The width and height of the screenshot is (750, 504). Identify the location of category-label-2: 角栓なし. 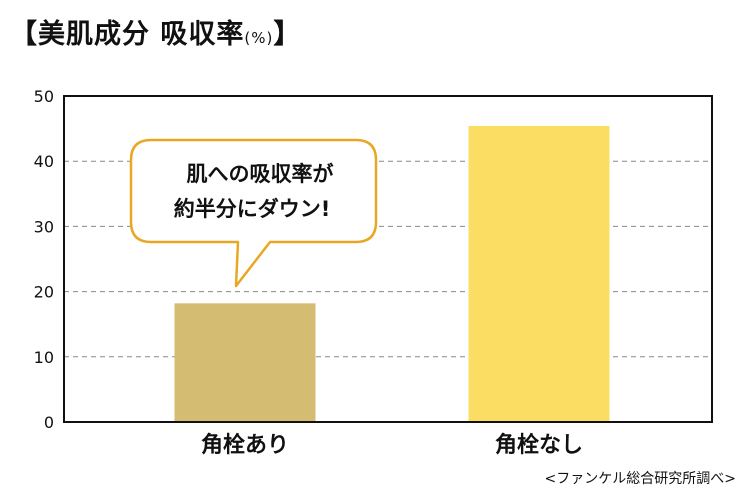
(539, 445).